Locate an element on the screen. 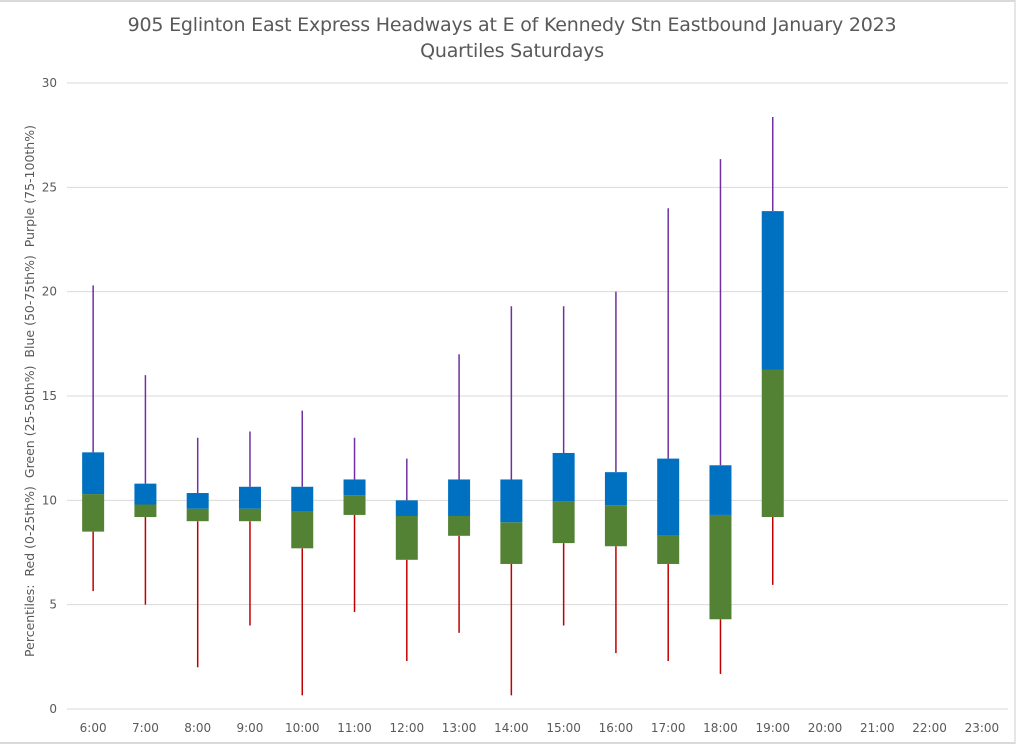 The height and width of the screenshot is (746, 1024). y-tick-label: 30 is located at coordinates (49, 83).